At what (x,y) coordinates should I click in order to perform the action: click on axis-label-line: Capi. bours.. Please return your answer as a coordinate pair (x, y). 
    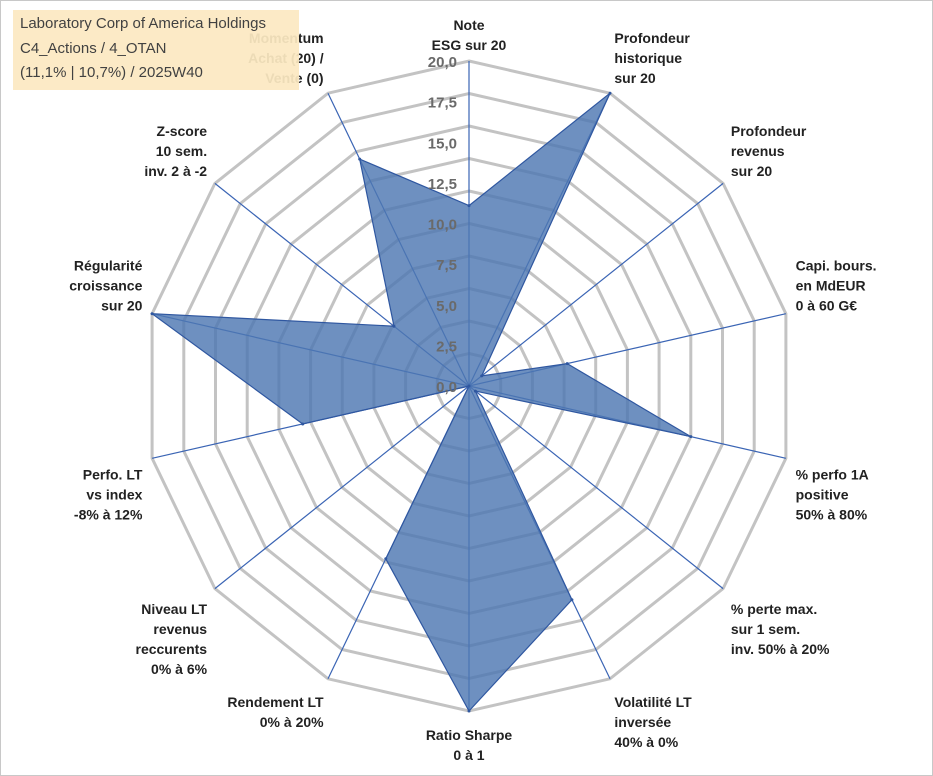
    Looking at the image, I should click on (836, 266).